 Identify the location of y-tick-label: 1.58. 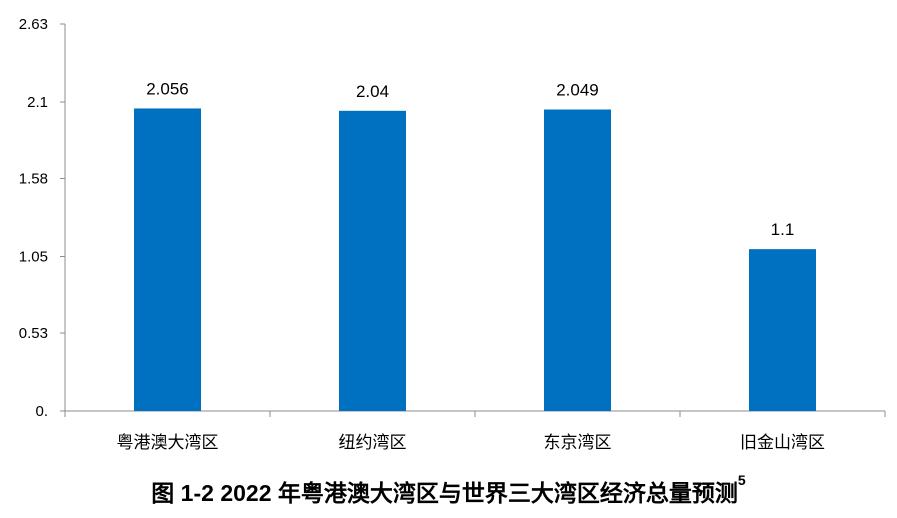
(33, 179).